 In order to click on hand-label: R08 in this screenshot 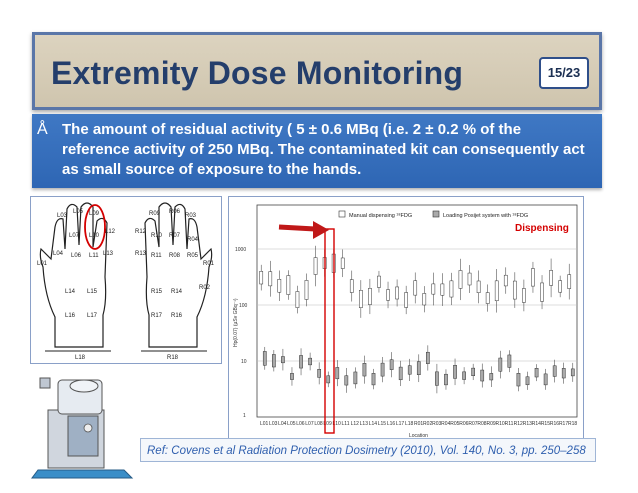, I will do `click(175, 256)`.